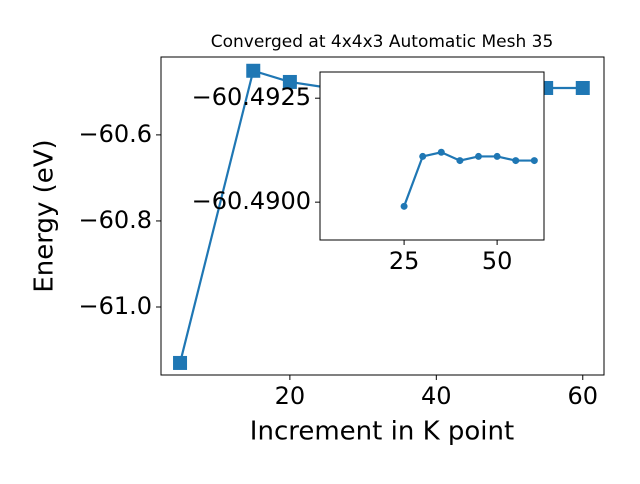  I want to click on axes-frame, so click(432, 156).